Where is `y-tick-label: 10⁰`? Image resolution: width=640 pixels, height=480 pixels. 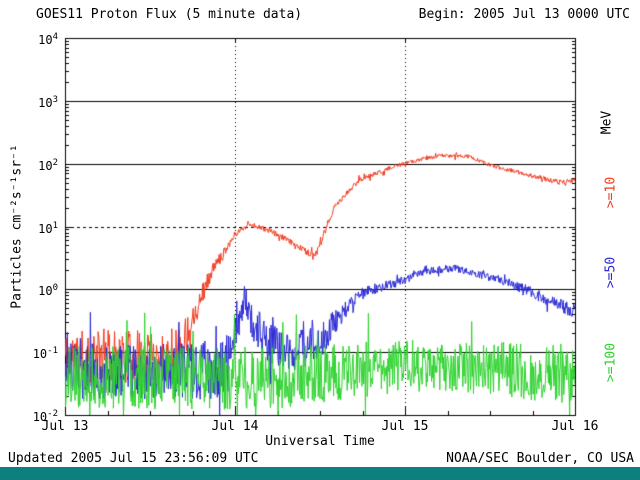 y-tick-label: 10⁰ is located at coordinates (48, 291).